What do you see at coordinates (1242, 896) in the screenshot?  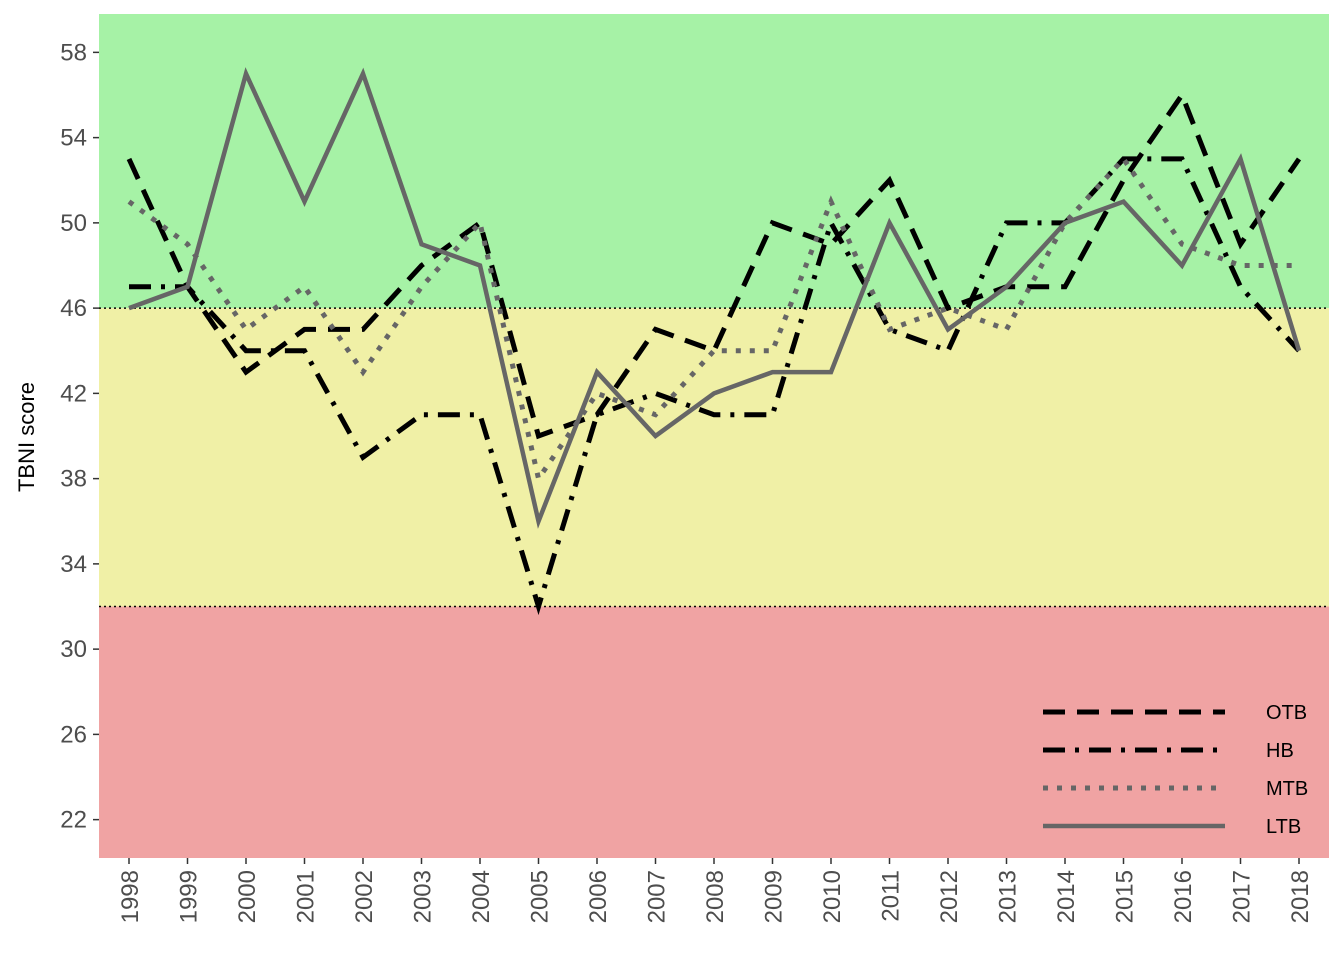 I see `x-tick-label: 2017` at bounding box center [1242, 896].